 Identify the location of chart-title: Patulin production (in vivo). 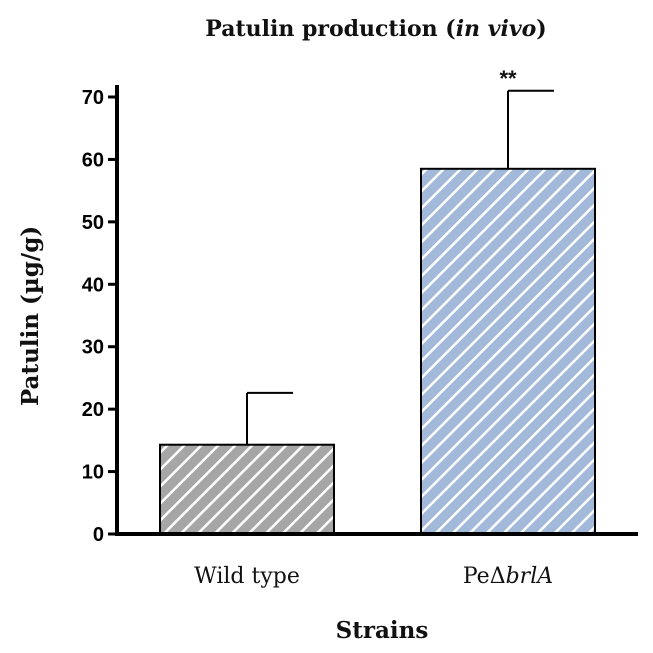
(375, 29).